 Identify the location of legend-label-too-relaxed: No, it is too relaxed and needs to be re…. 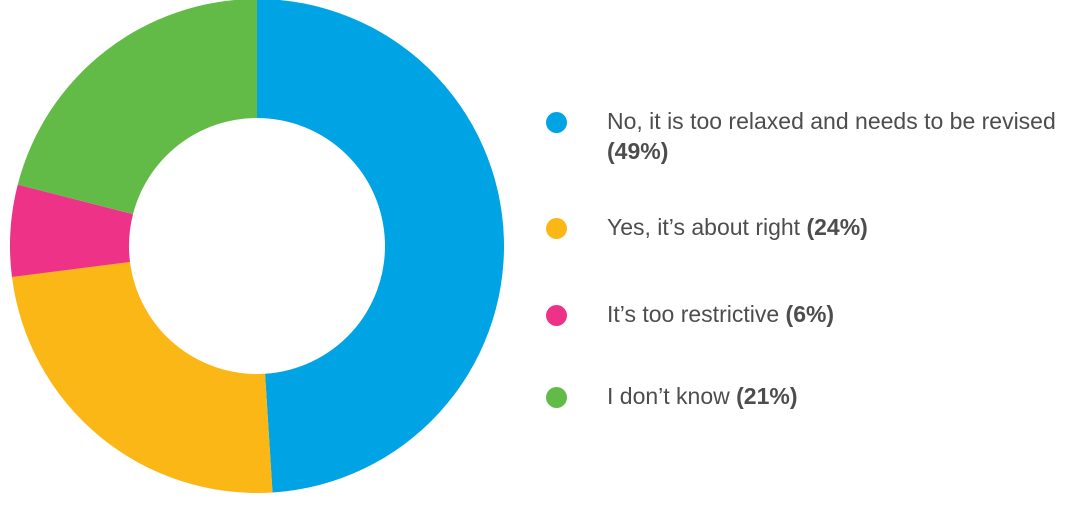
(831, 121).